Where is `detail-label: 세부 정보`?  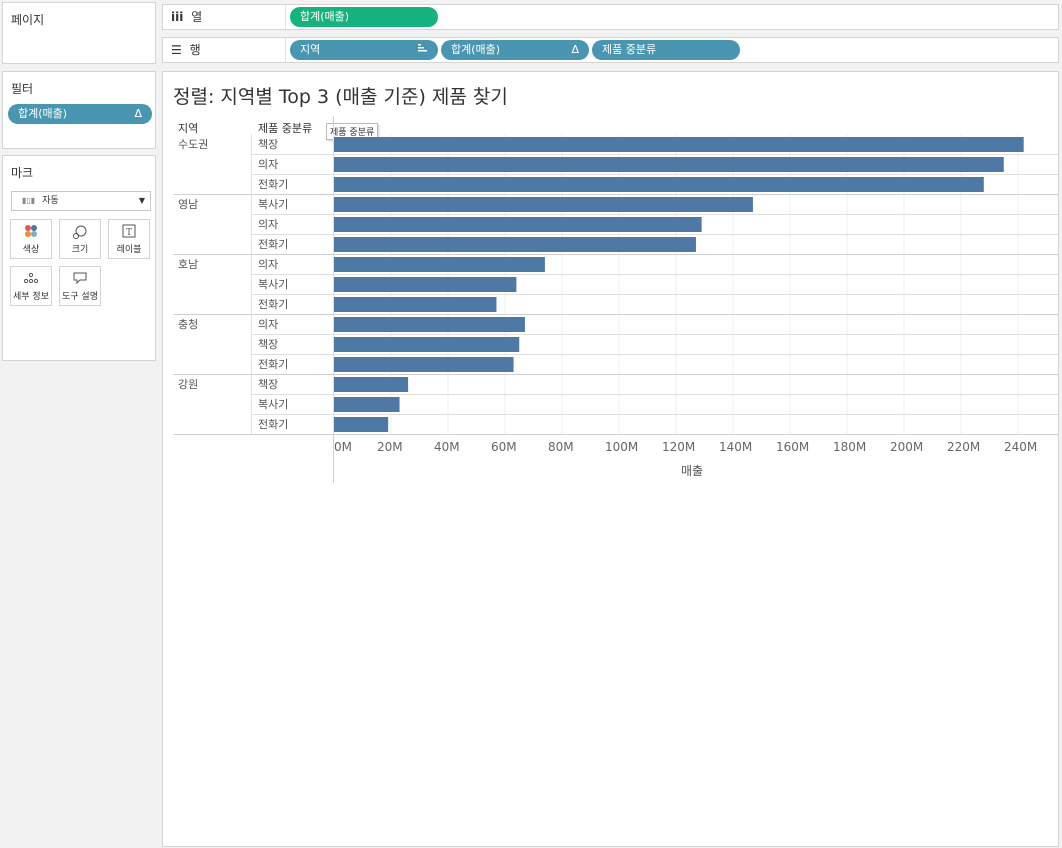
detail-label: 세부 정보 is located at coordinates (31, 297).